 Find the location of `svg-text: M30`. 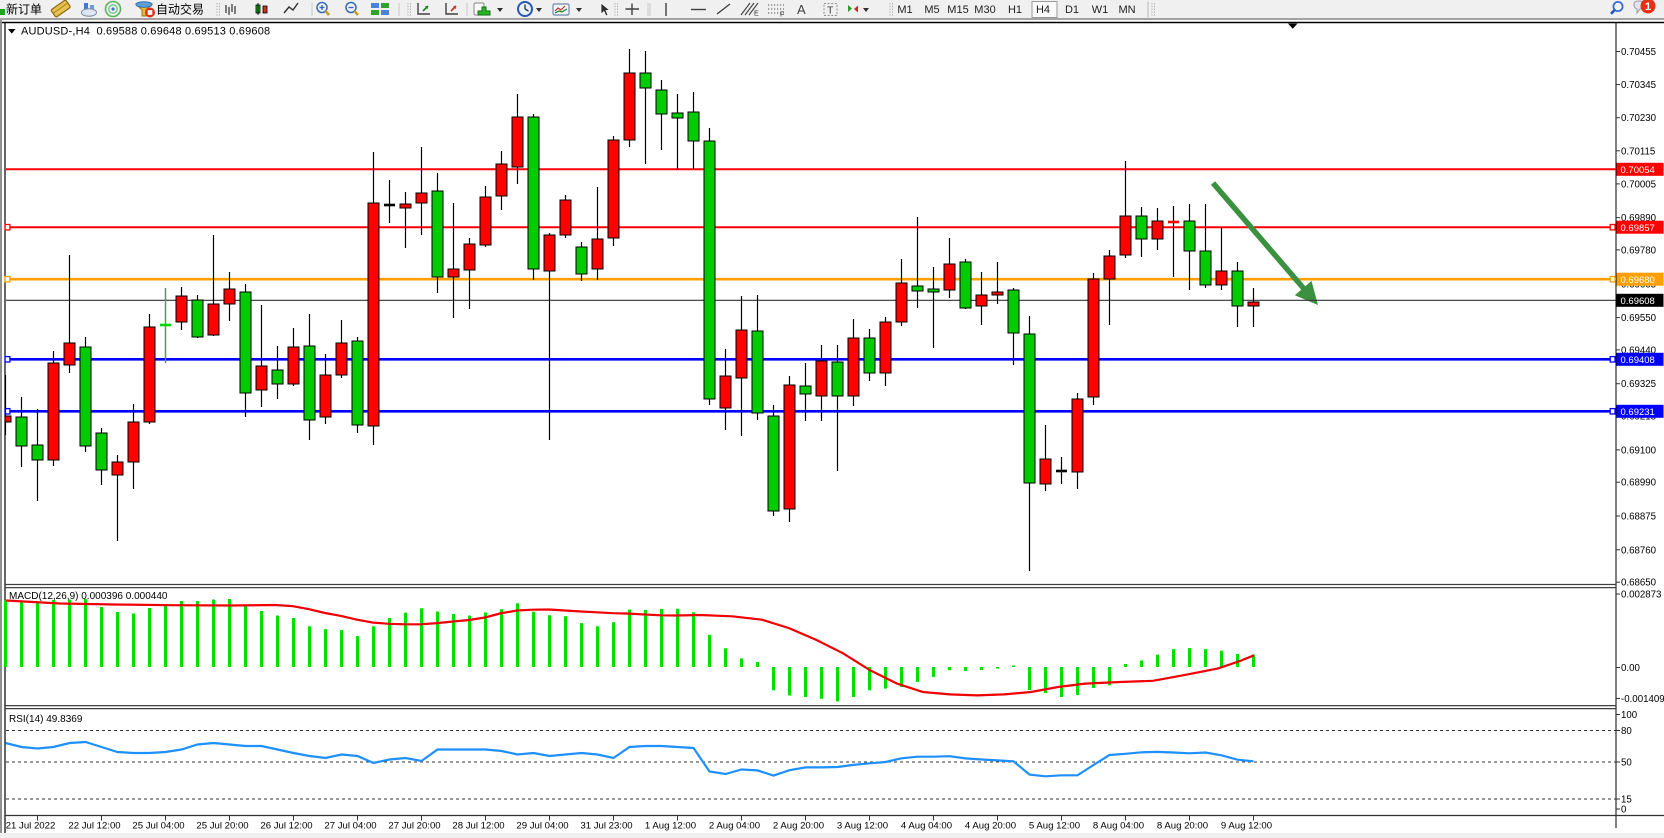

svg-text: M30 is located at coordinates (984, 10).